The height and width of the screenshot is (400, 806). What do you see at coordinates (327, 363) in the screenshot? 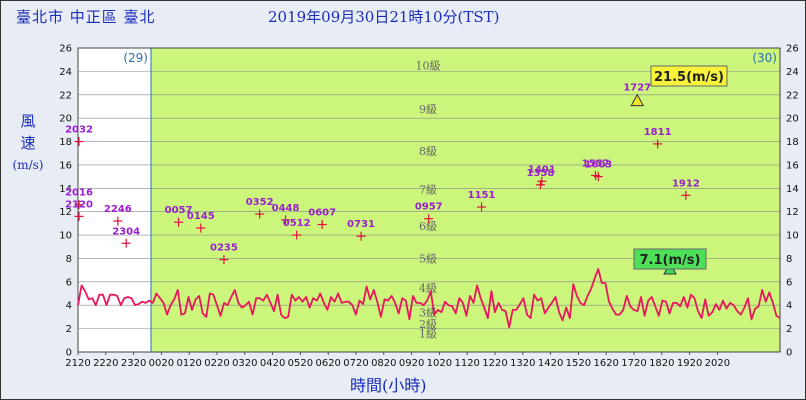
I see `x-tick-label: 0620` at bounding box center [327, 363].